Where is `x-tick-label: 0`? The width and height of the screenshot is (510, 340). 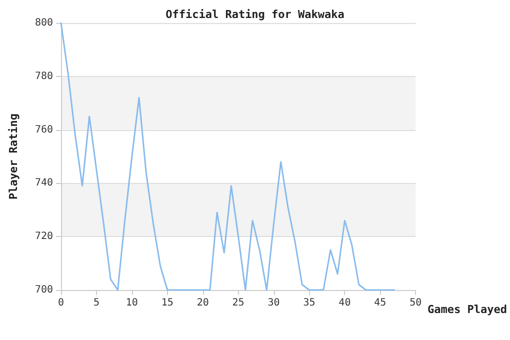 x-tick-label: 0 is located at coordinates (61, 303).